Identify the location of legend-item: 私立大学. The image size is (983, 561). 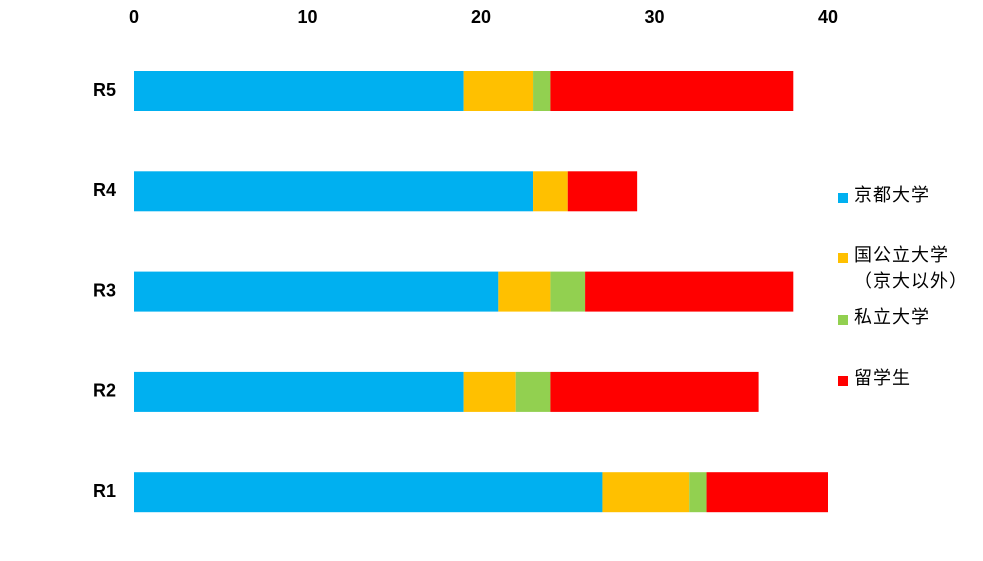
(884, 319).